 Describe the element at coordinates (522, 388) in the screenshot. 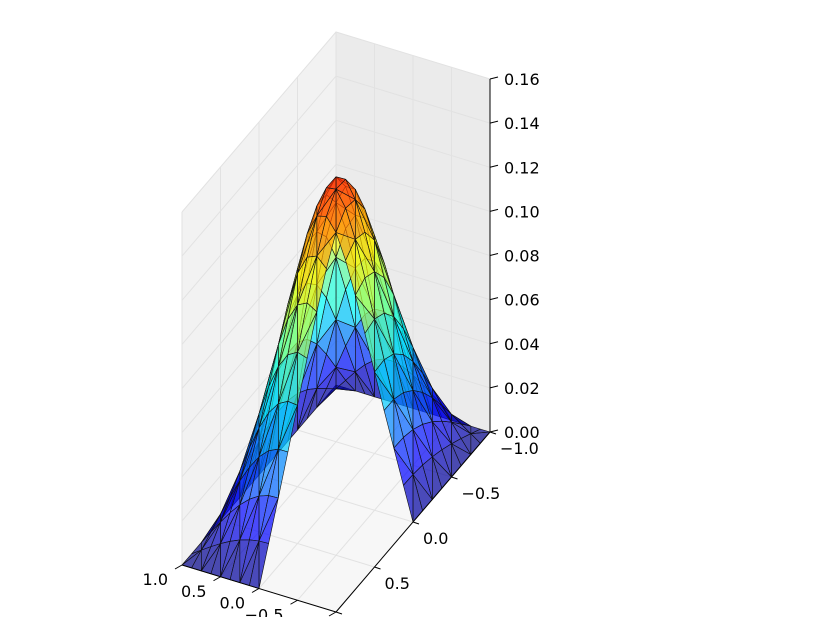

I see `z-tick-label: 0.02` at that location.